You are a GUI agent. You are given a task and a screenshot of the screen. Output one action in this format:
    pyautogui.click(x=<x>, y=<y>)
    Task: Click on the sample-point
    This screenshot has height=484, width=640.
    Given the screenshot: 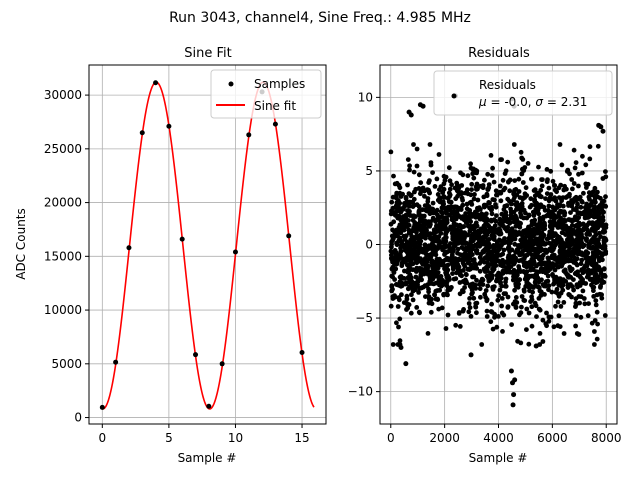 What is the action you would take?
    pyautogui.click(x=116, y=362)
    